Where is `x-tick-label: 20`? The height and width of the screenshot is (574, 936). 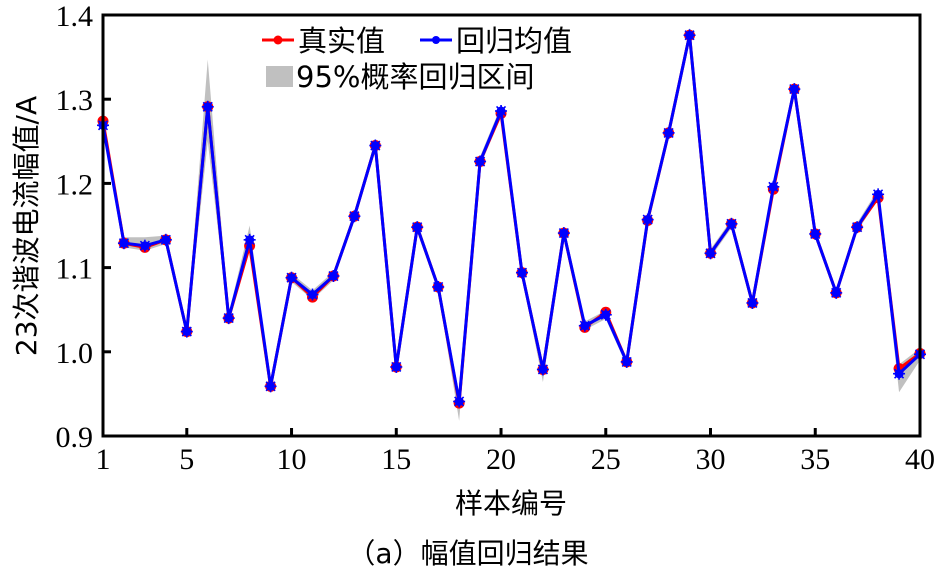
x-tick-label: 20 is located at coordinates (501, 459).